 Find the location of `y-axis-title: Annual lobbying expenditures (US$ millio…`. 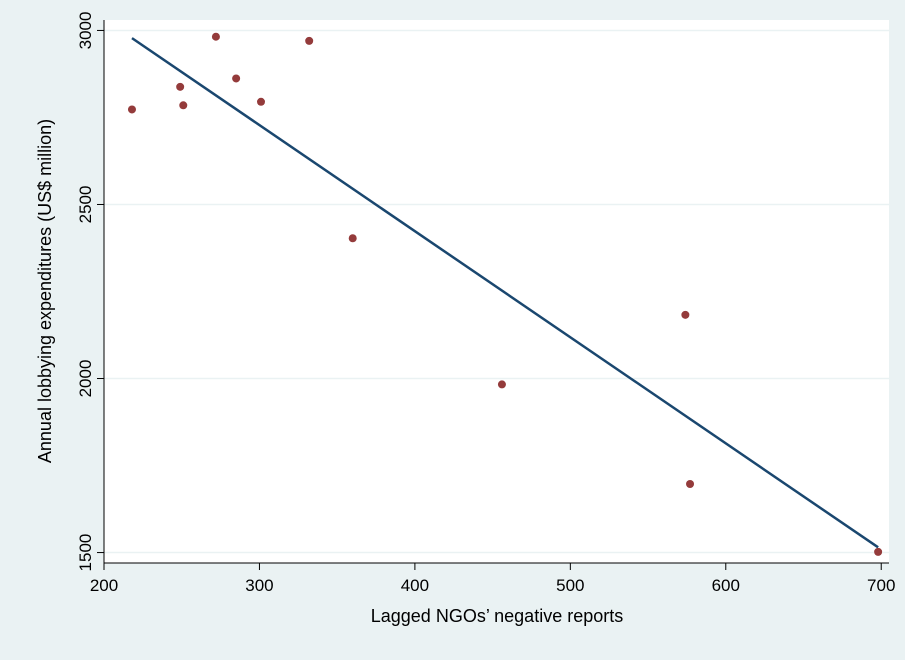

y-axis-title: Annual lobbying expenditures (US$ millio… is located at coordinates (45, 291).